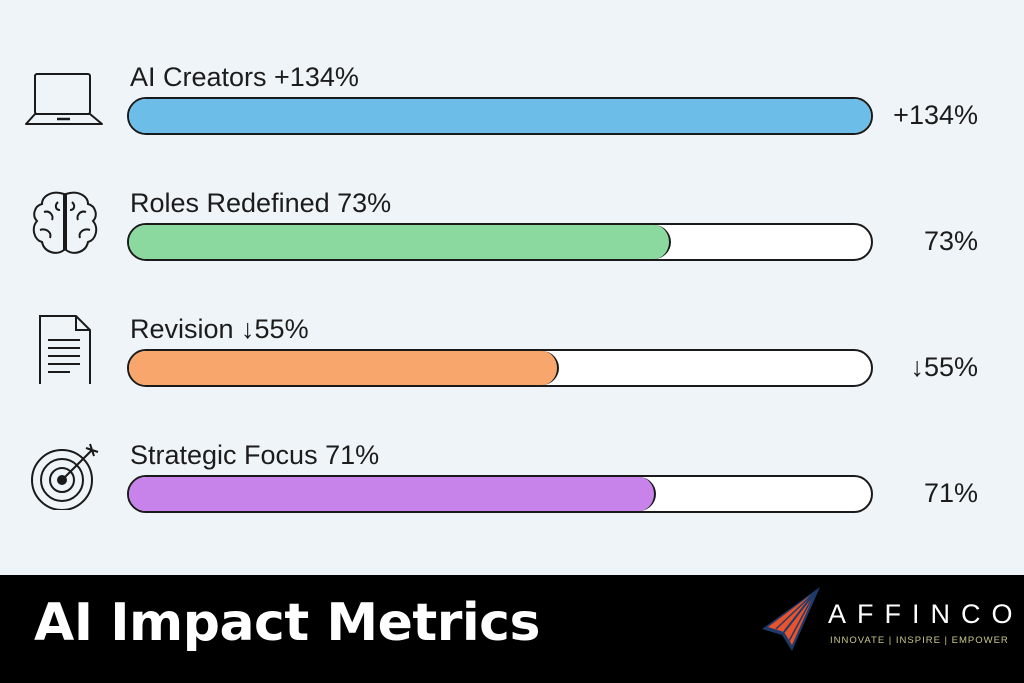 The height and width of the screenshot is (683, 1024). I want to click on bar-label: Strategic Focus 71%, so click(255, 455).